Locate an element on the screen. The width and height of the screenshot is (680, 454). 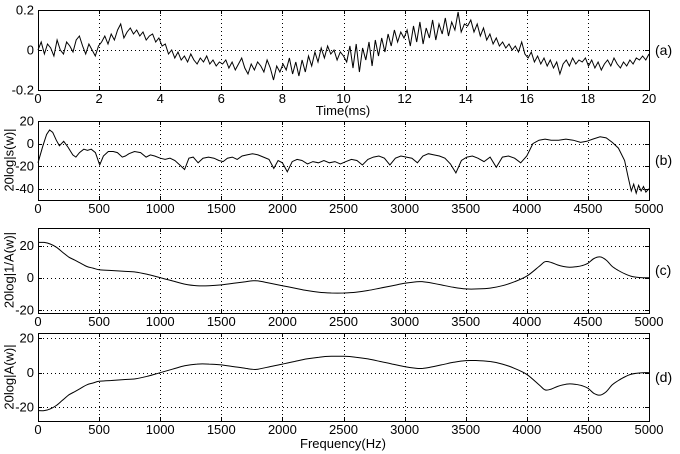
x-tick-label: 20 is located at coordinates (649, 98).